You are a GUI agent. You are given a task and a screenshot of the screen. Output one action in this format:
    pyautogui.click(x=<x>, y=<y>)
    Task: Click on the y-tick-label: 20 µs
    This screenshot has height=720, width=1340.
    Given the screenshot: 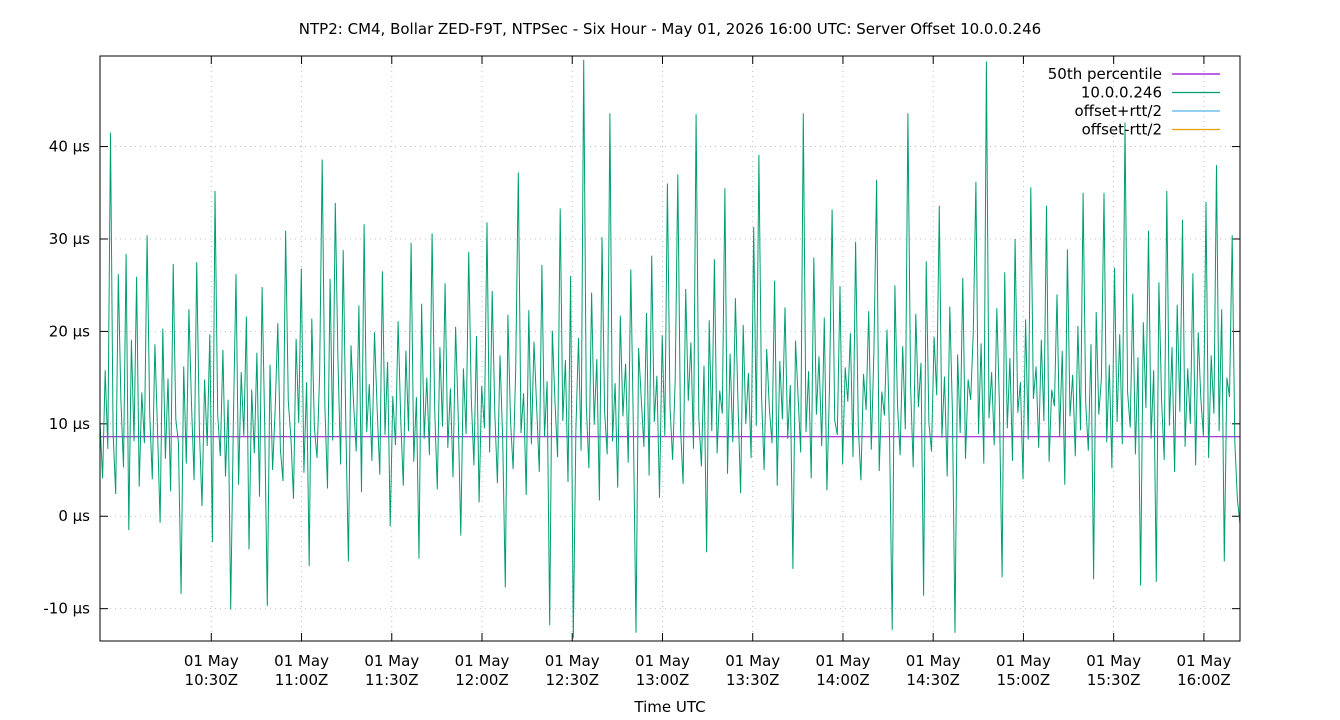 What is the action you would take?
    pyautogui.click(x=69, y=331)
    